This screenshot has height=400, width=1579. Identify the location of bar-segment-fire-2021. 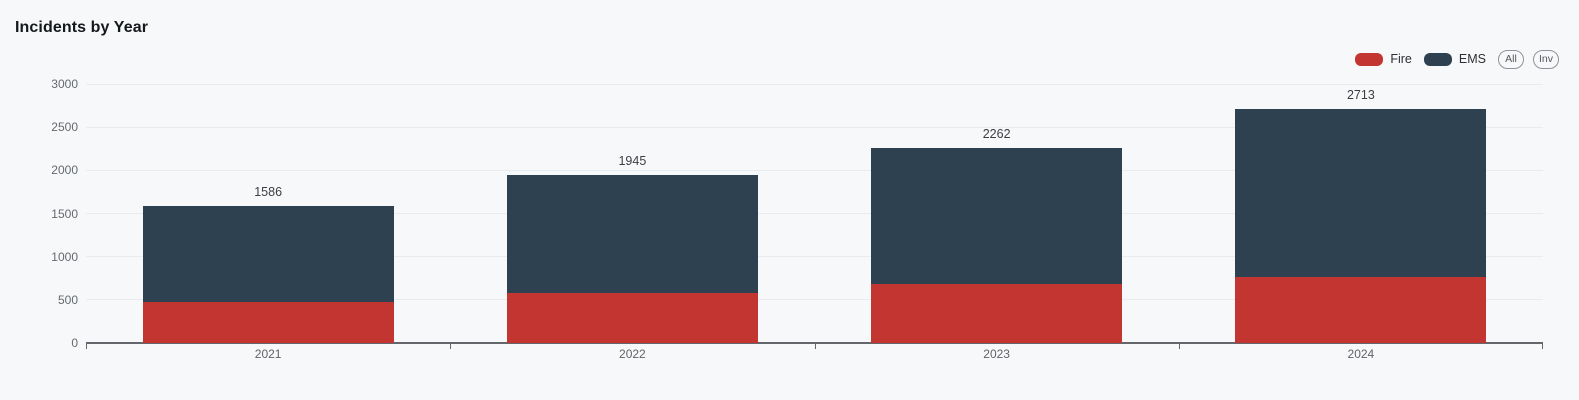
(268, 322).